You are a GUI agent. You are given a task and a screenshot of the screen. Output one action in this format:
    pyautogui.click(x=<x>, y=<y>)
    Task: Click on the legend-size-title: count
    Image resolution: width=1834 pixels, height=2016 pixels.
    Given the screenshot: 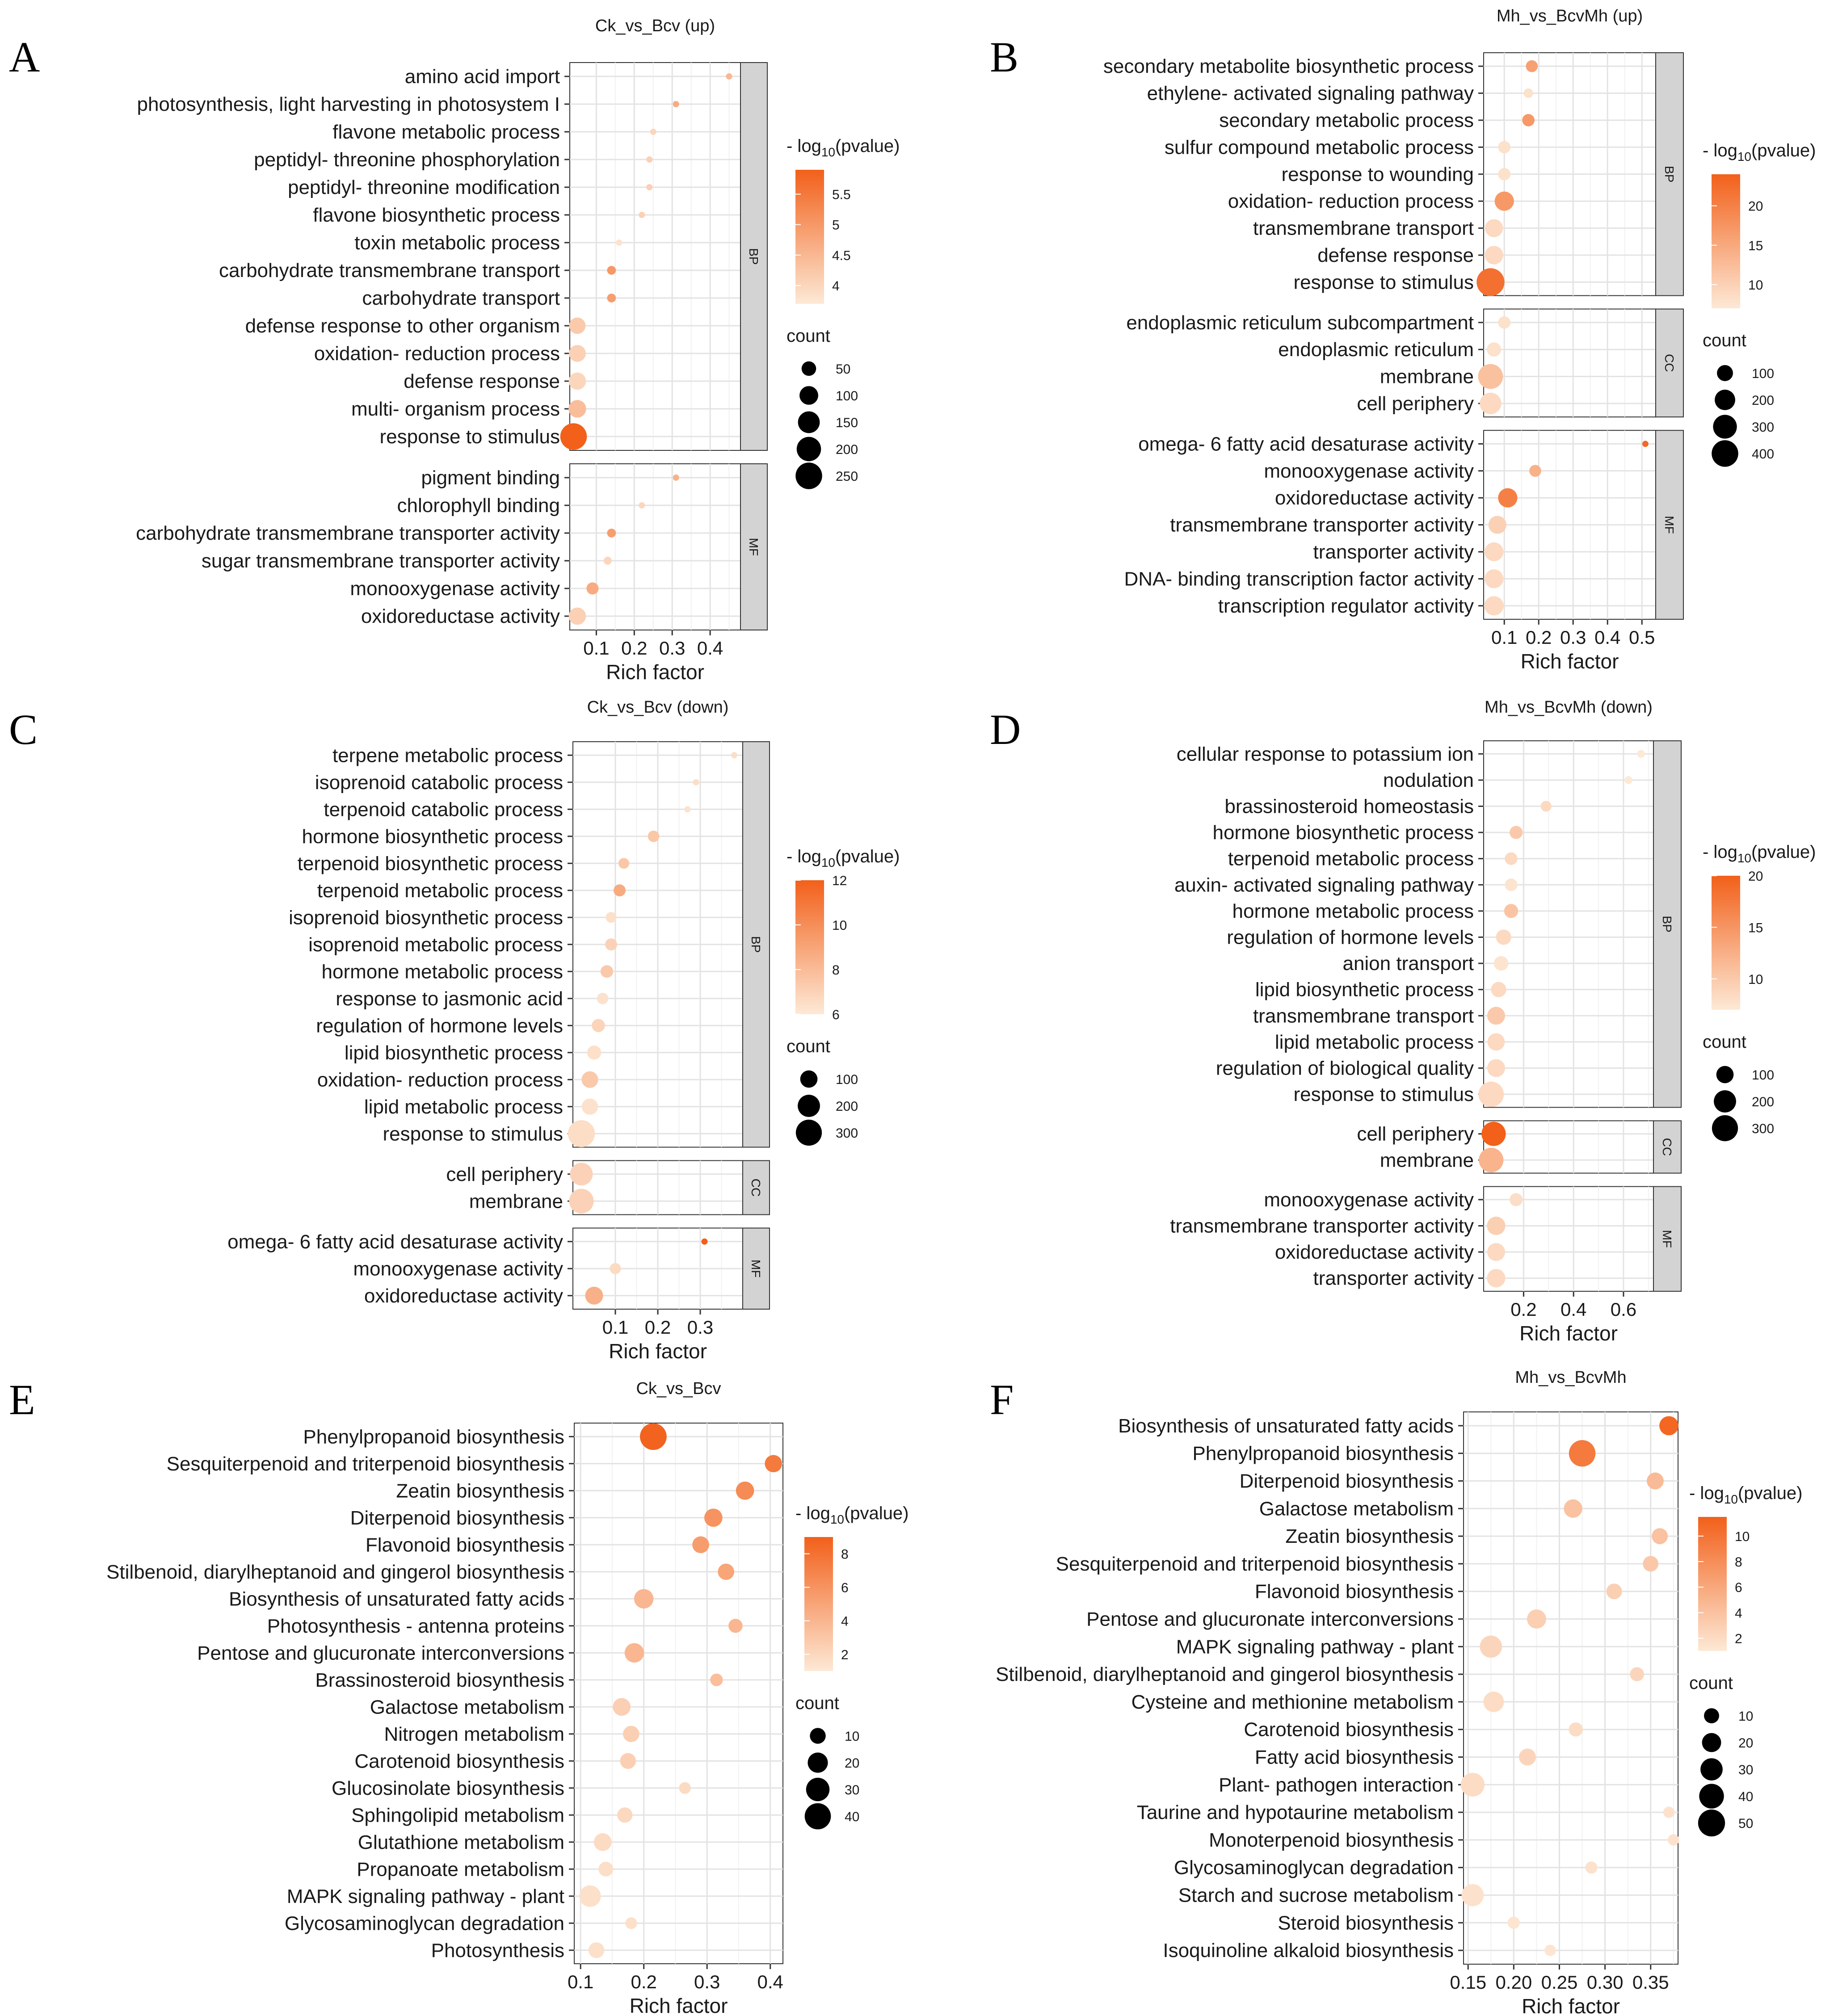 What is the action you would take?
    pyautogui.click(x=808, y=1046)
    